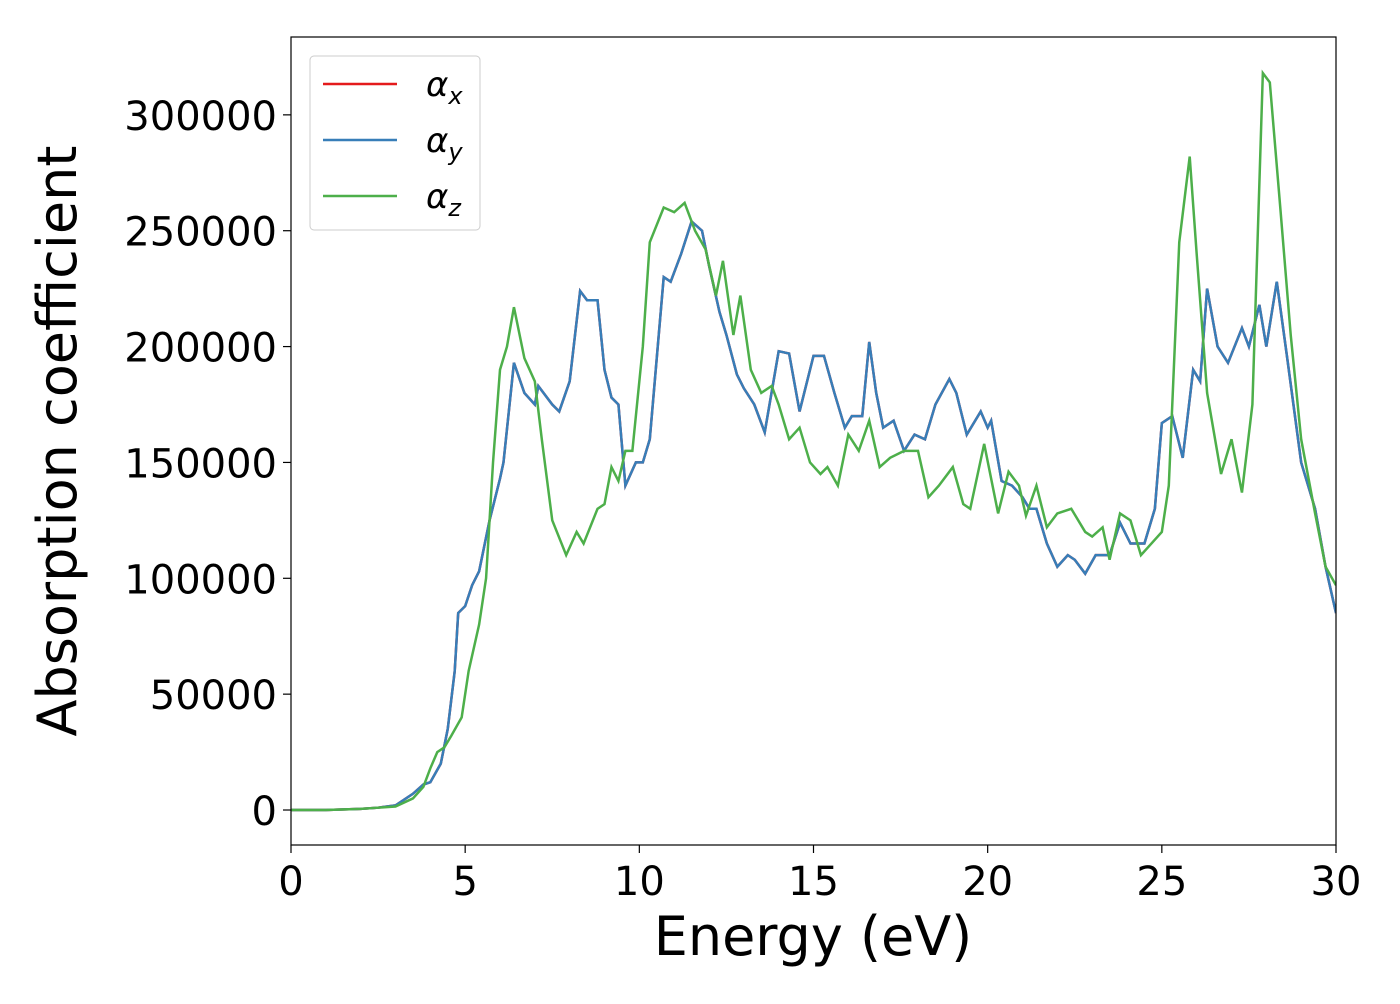 The height and width of the screenshot is (1004, 1400). What do you see at coordinates (813, 936) in the screenshot?
I see `x-axis-label: Energy (eV)` at bounding box center [813, 936].